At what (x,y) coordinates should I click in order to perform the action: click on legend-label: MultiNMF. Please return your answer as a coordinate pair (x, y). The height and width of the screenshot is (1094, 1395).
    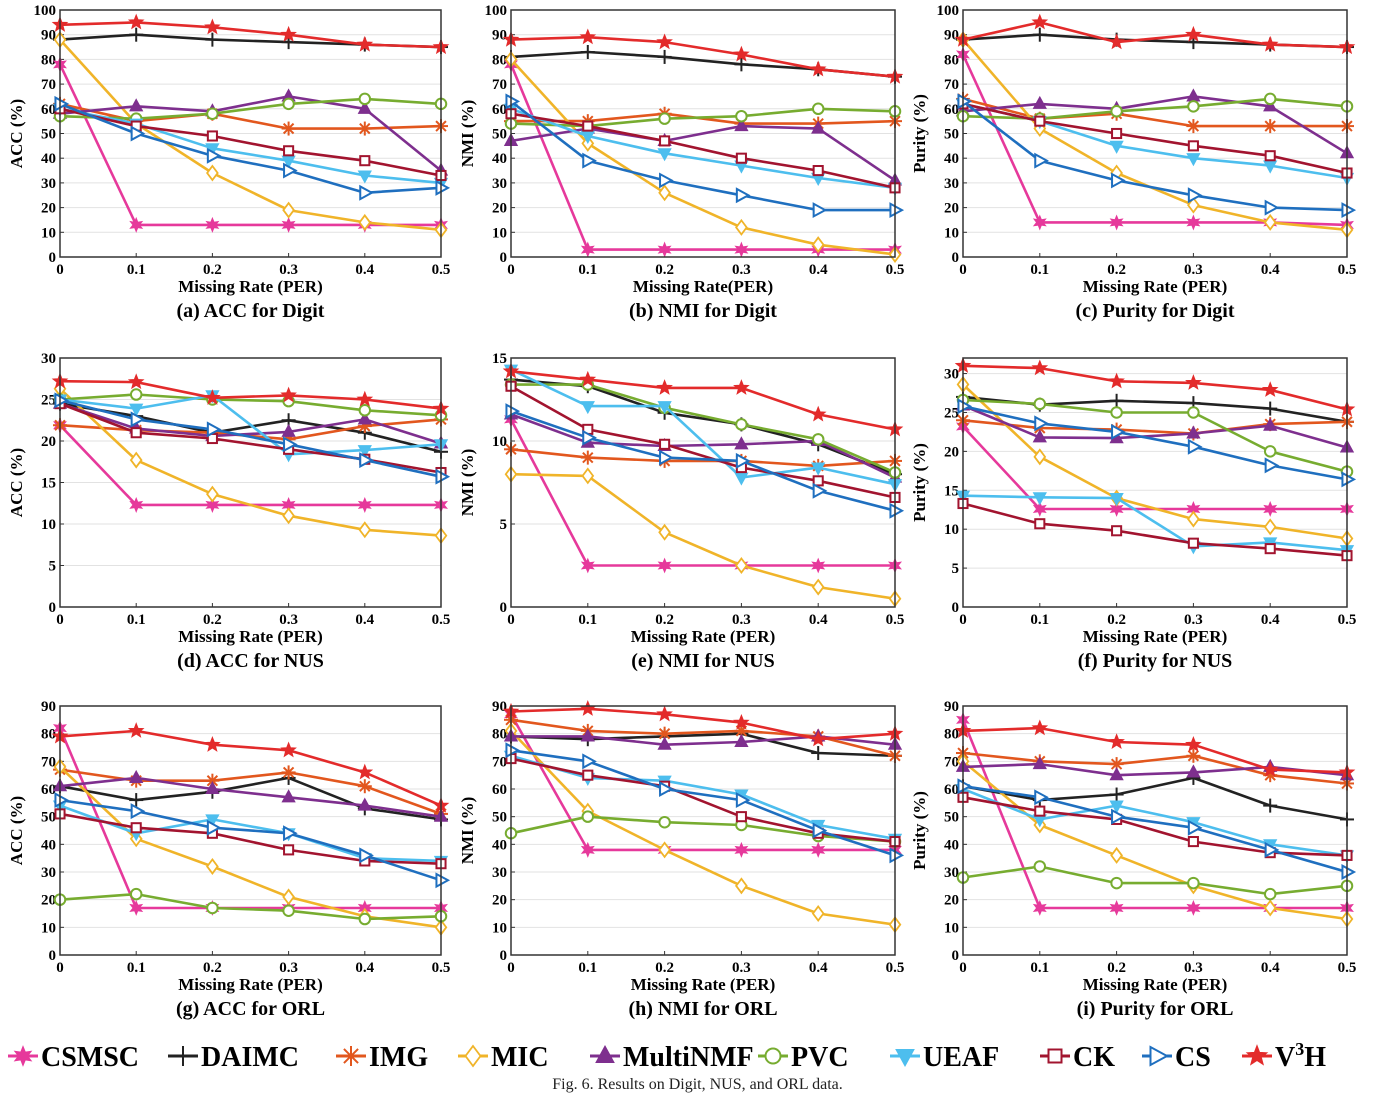
    Looking at the image, I should click on (688, 1057).